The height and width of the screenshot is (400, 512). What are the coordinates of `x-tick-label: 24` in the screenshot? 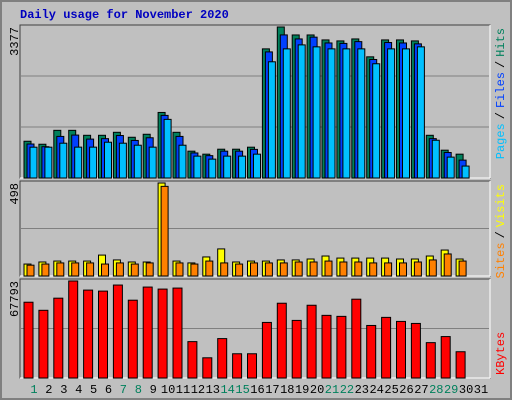 It's located at (376, 390).